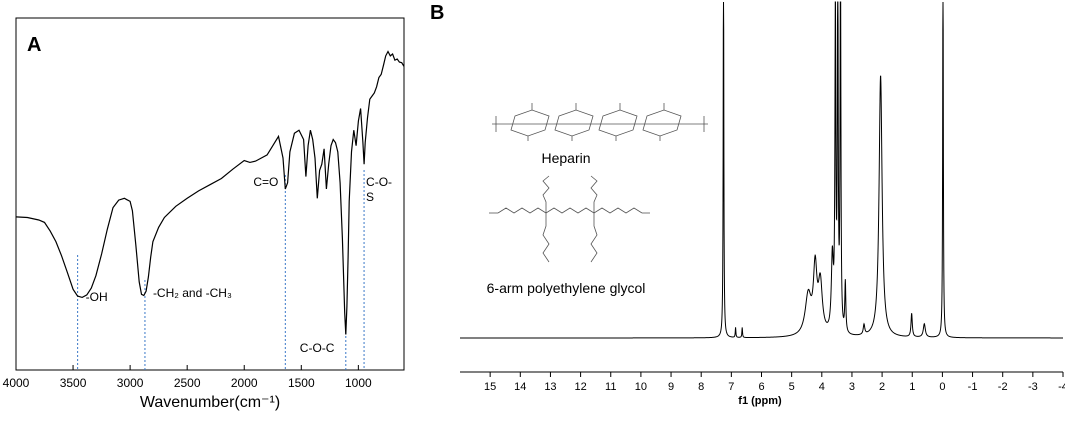 Image resolution: width=1065 pixels, height=421 pixels. What do you see at coordinates (760, 401) in the screenshot?
I see `nmr-x-axis-title: f1 (ppm)` at bounding box center [760, 401].